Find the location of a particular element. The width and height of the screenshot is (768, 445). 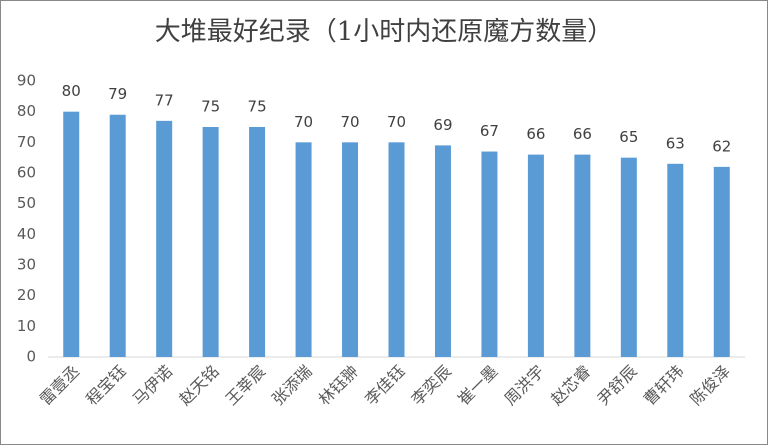

value-label: 65 is located at coordinates (628, 137).